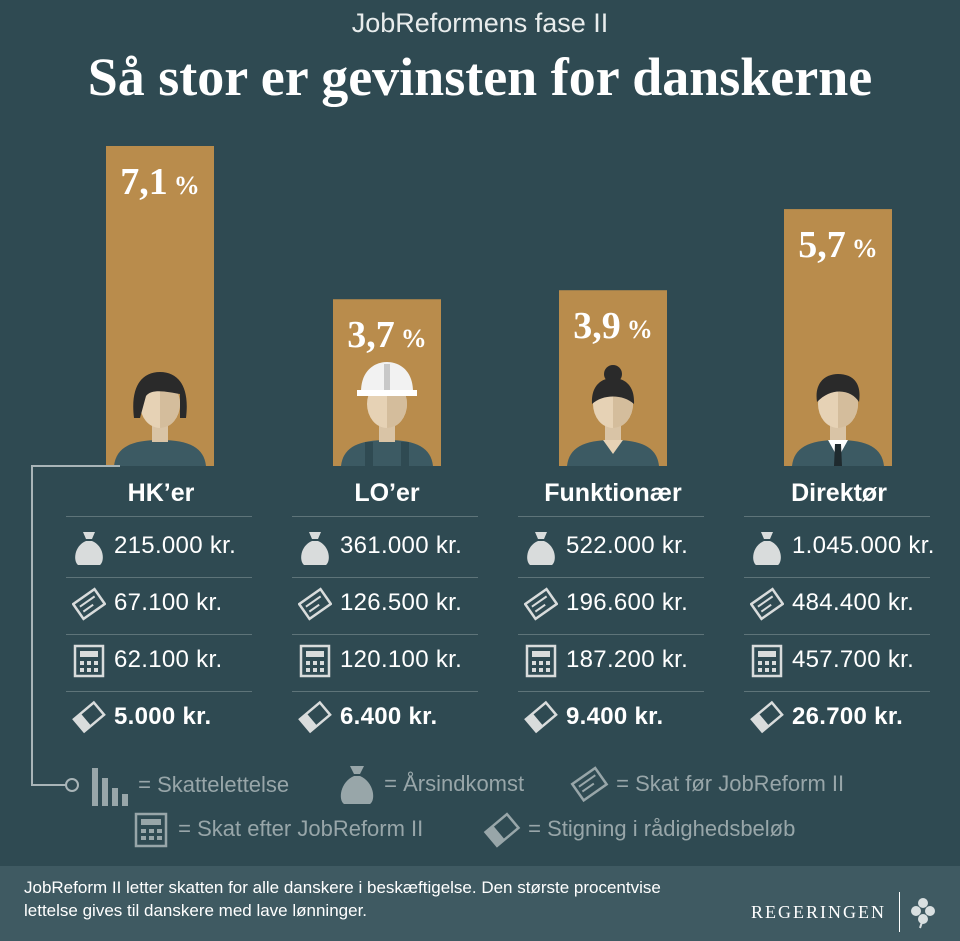 Image resolution: width=960 pixels, height=941 pixels. I want to click on brand-name: REGERINGEN, so click(818, 912).